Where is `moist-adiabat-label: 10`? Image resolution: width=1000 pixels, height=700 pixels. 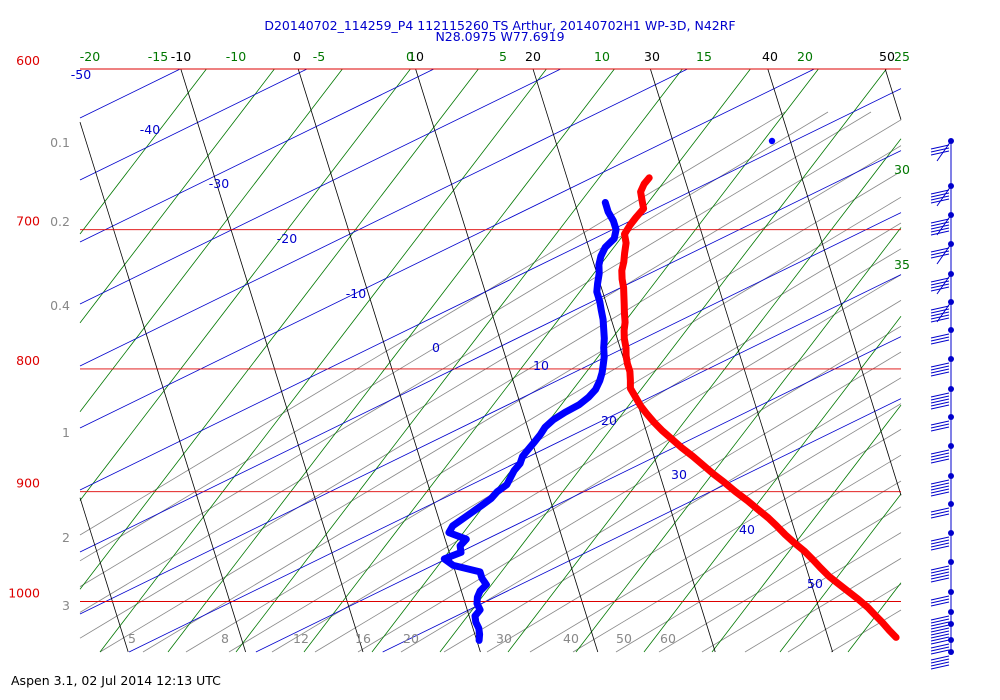
moist-adiabat-label: 10 is located at coordinates (602, 56).